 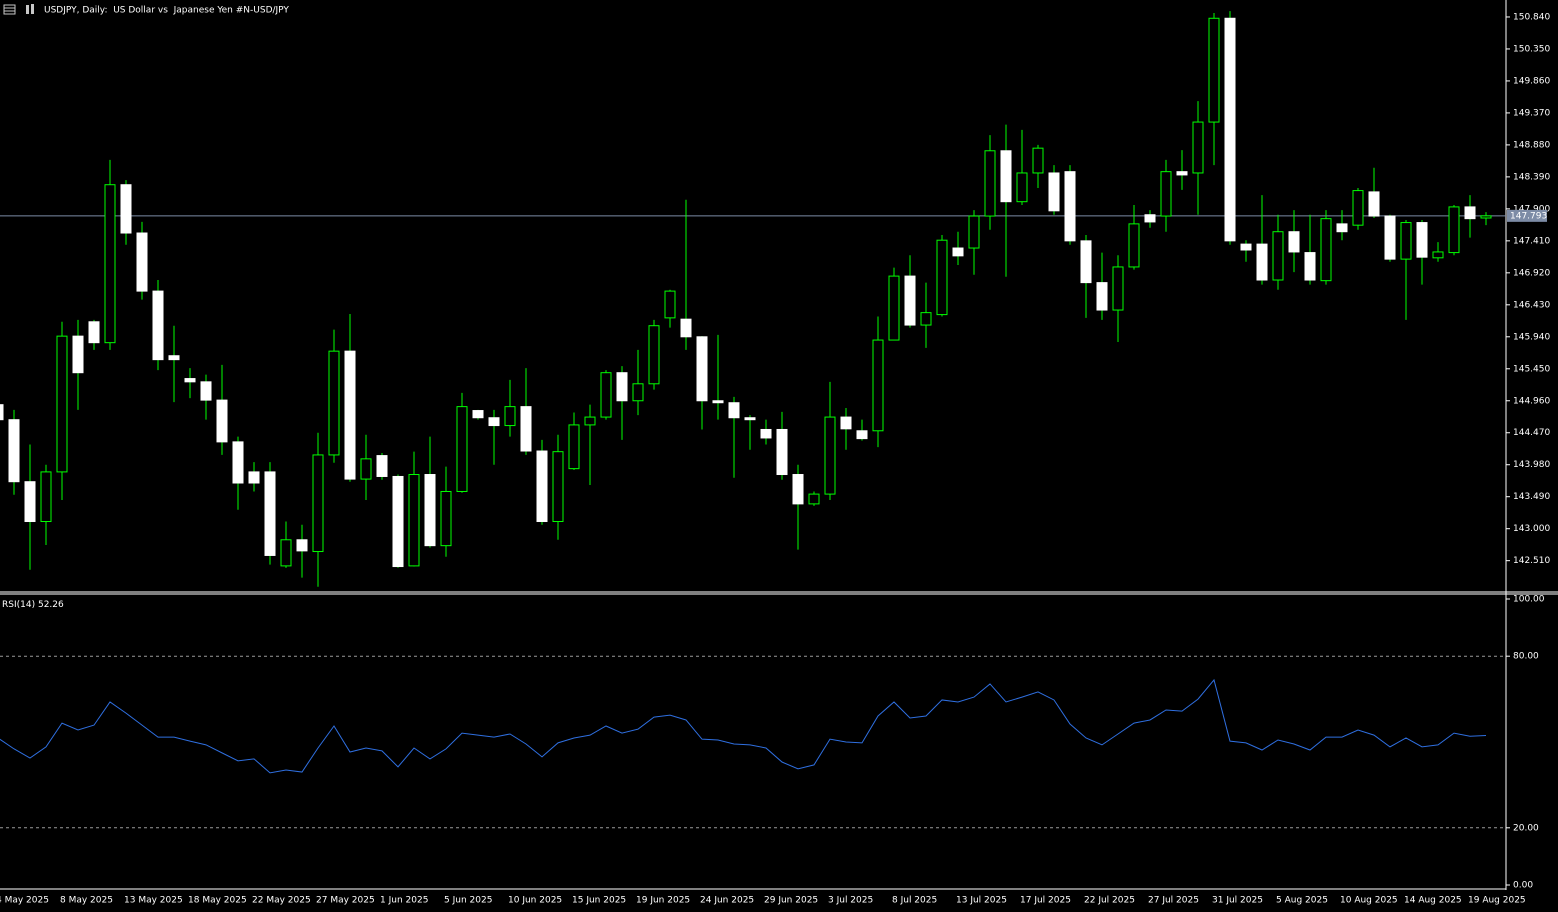 I want to click on y-tick-label: 144.960, so click(x=1531, y=401).